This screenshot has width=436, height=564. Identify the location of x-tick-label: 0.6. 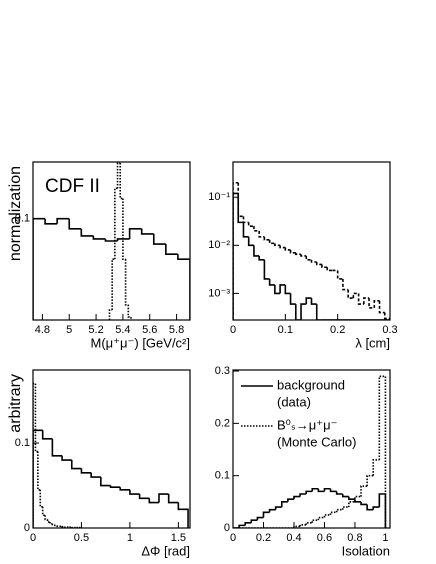
(324, 538).